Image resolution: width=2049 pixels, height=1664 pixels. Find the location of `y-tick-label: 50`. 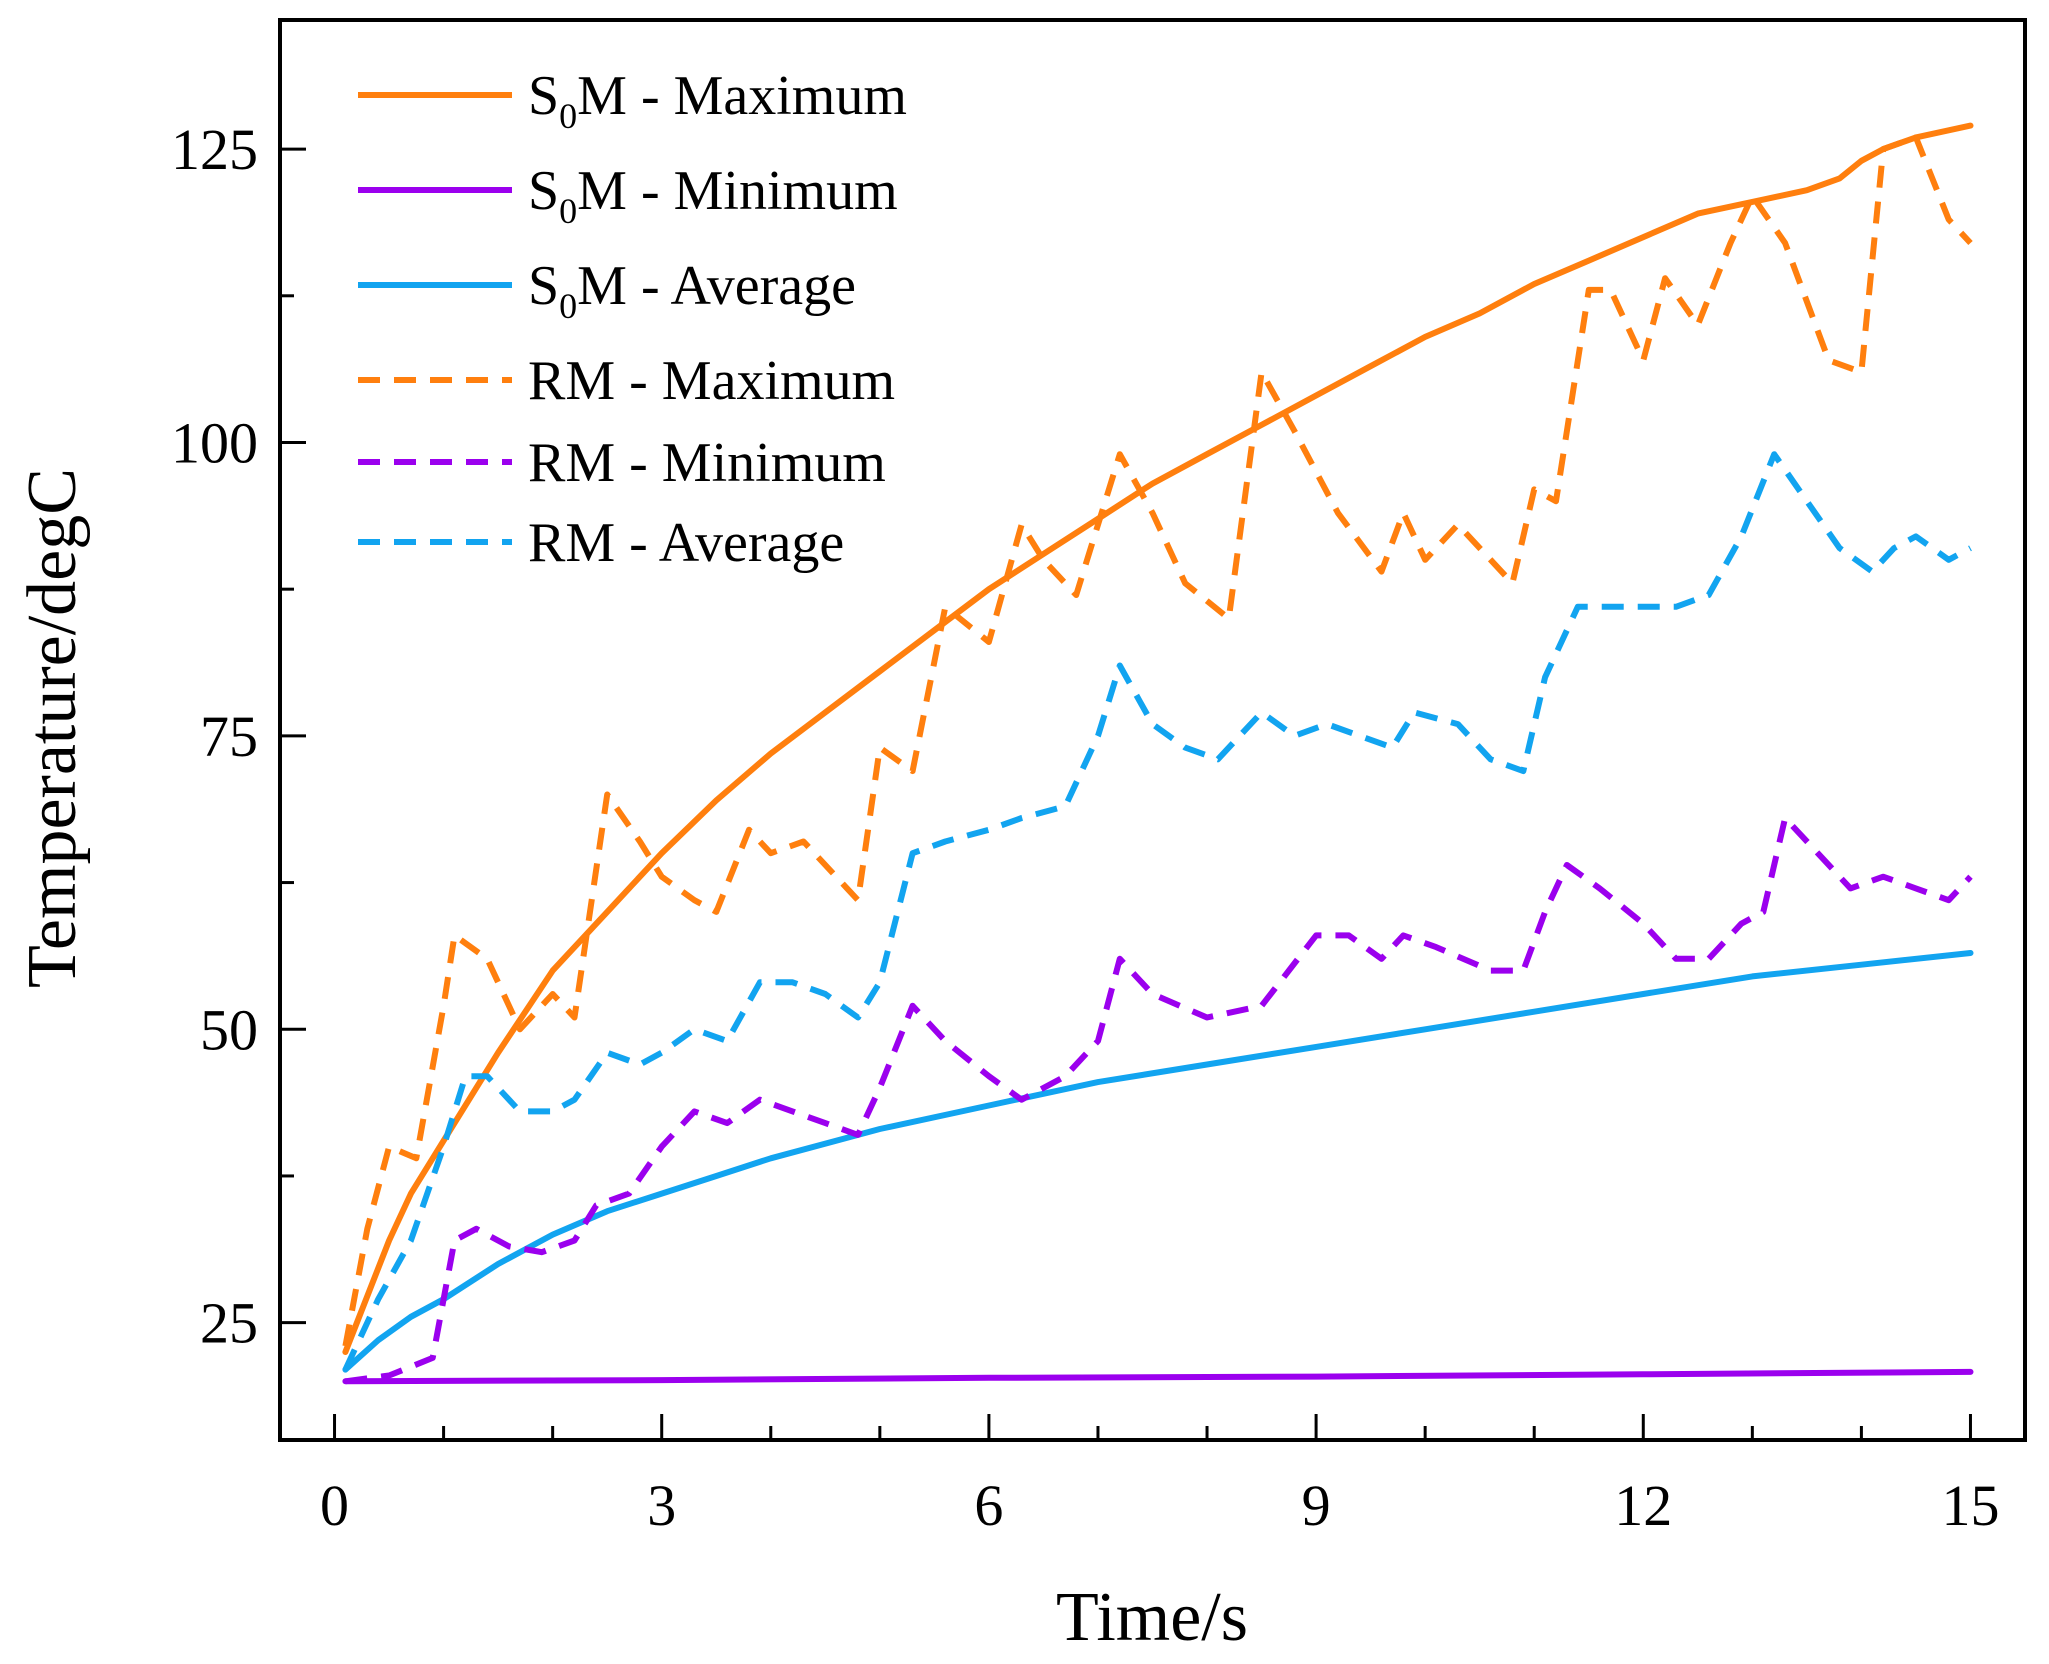

y-tick-label: 50 is located at coordinates (229, 1029).